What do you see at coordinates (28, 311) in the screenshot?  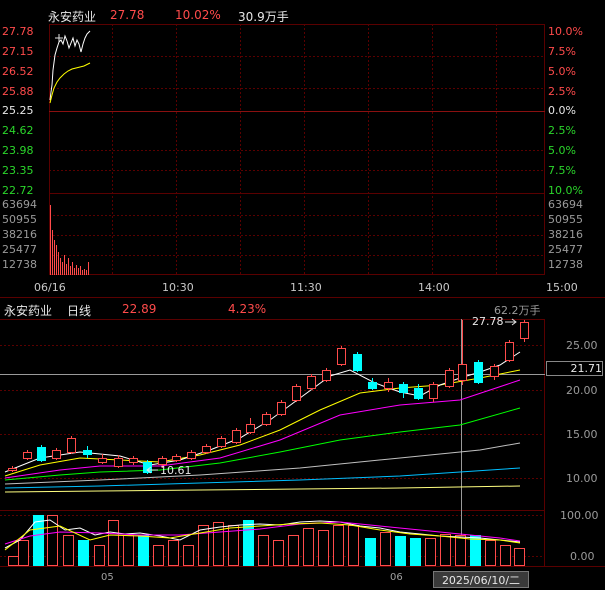 I see `daily-stock-name: 永安药业` at bounding box center [28, 311].